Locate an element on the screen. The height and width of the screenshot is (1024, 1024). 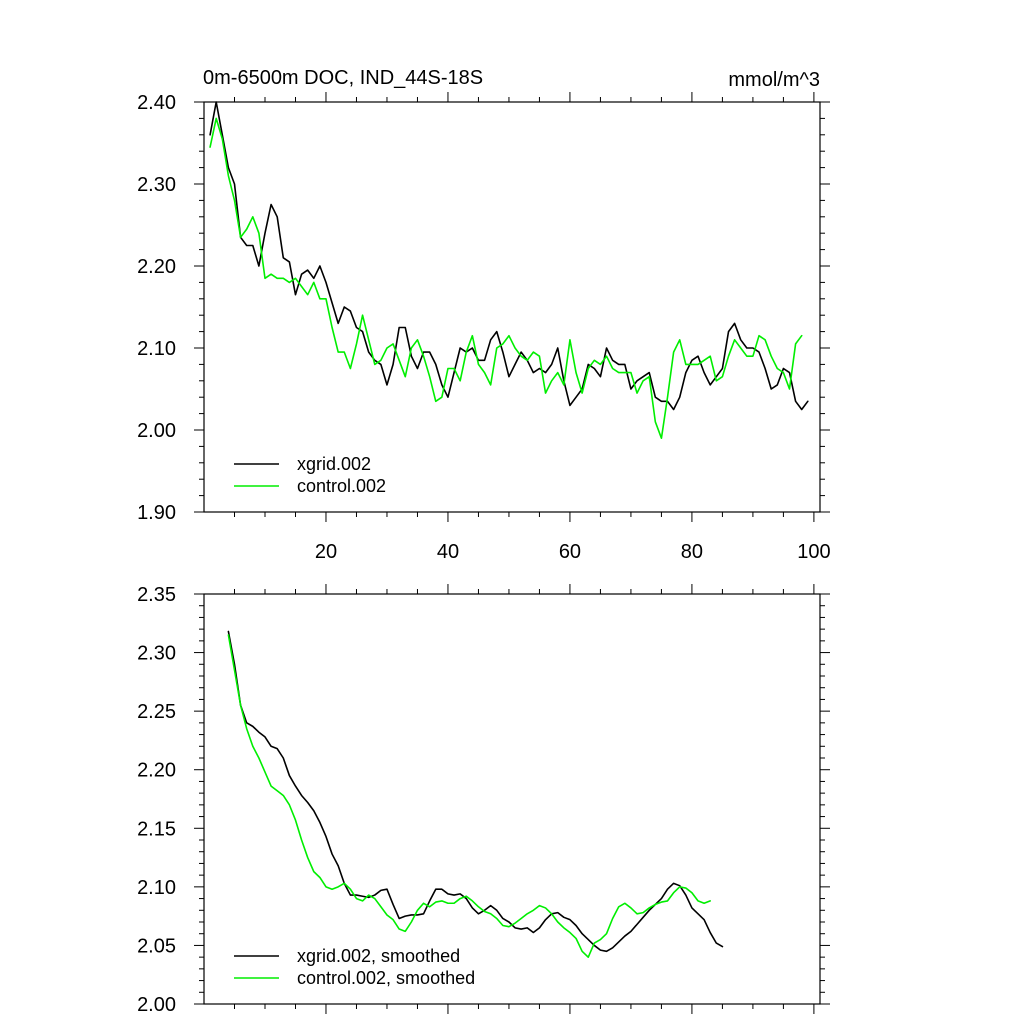
top-xtick-label: 20 is located at coordinates (326, 552).